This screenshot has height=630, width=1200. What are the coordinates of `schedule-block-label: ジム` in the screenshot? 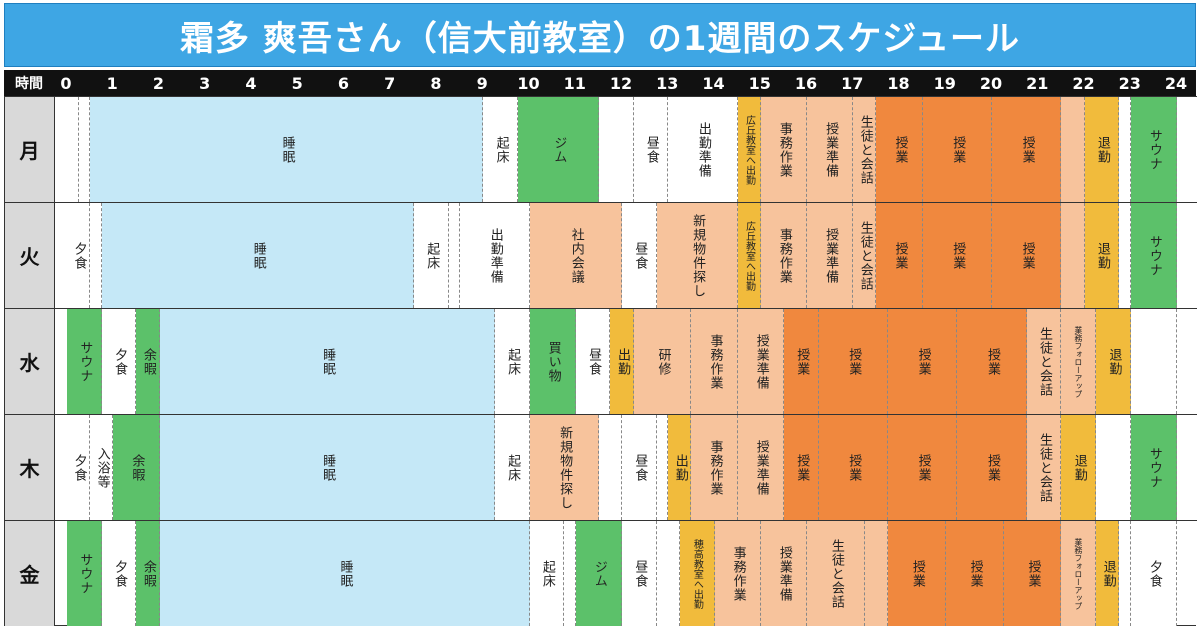 It's located at (559, 149).